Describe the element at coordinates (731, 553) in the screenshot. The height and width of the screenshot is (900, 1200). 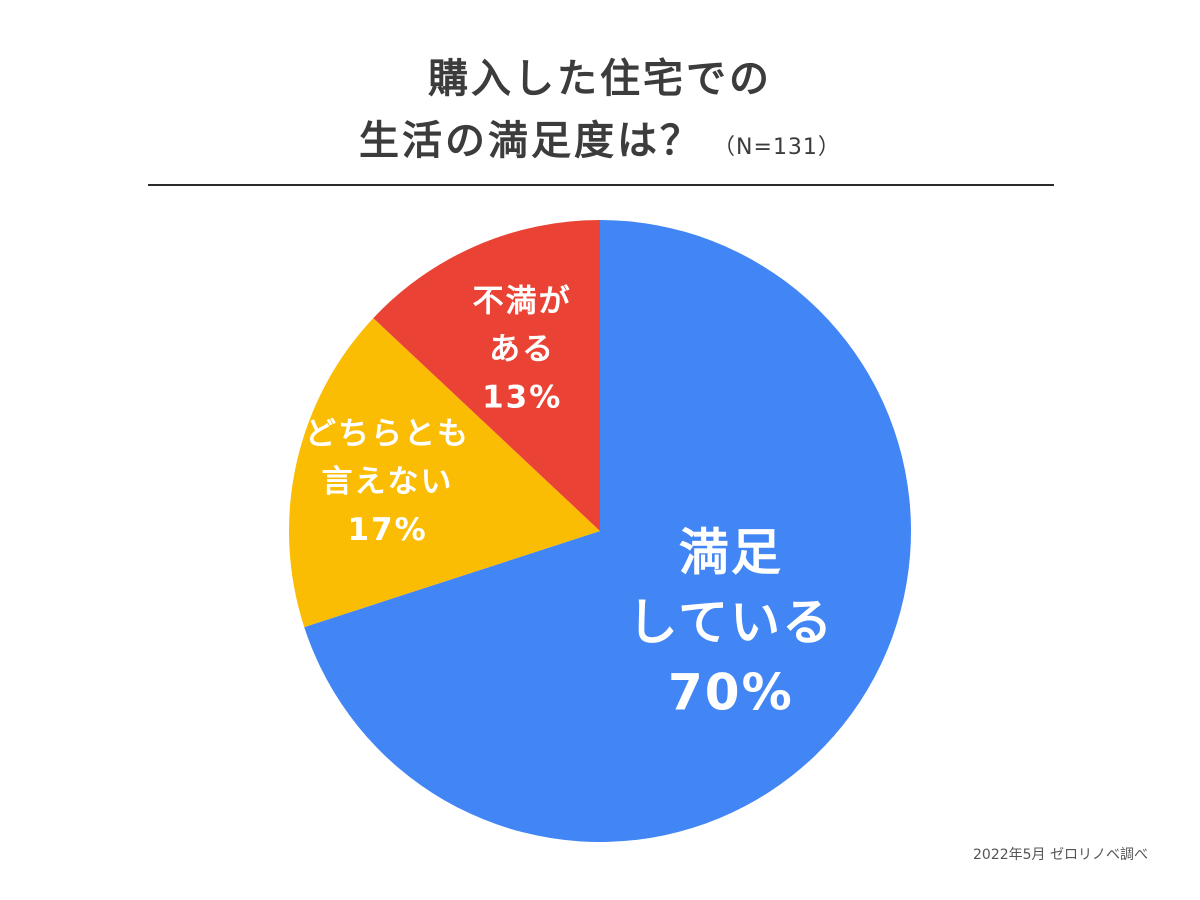
I see `pie-slice-name-line: 満足` at that location.